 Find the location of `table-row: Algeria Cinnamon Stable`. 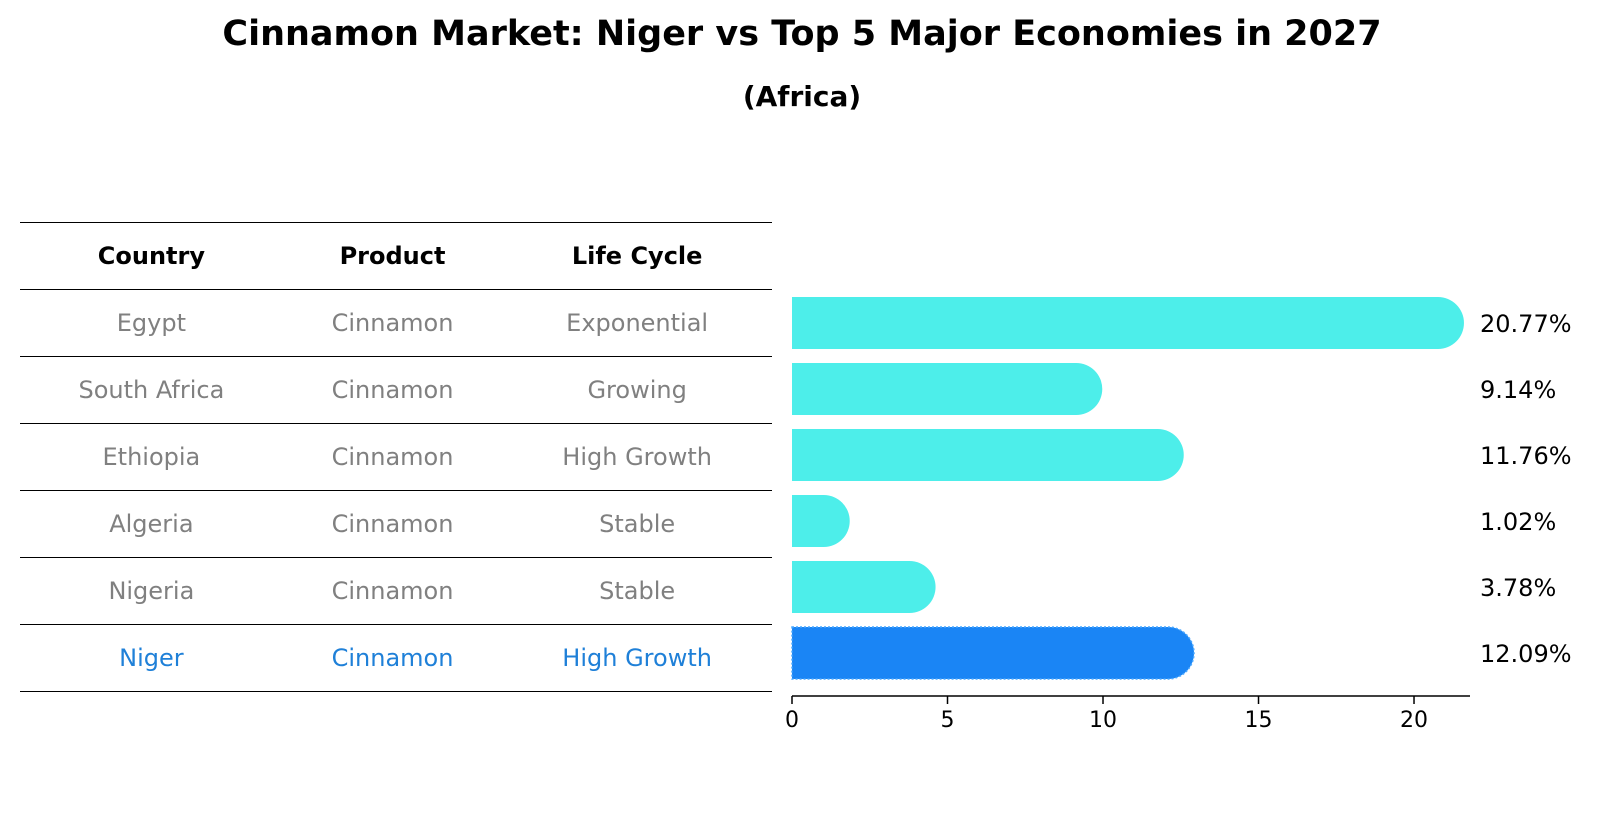

table-row: Algeria Cinnamon Stable is located at coordinates (396, 524).